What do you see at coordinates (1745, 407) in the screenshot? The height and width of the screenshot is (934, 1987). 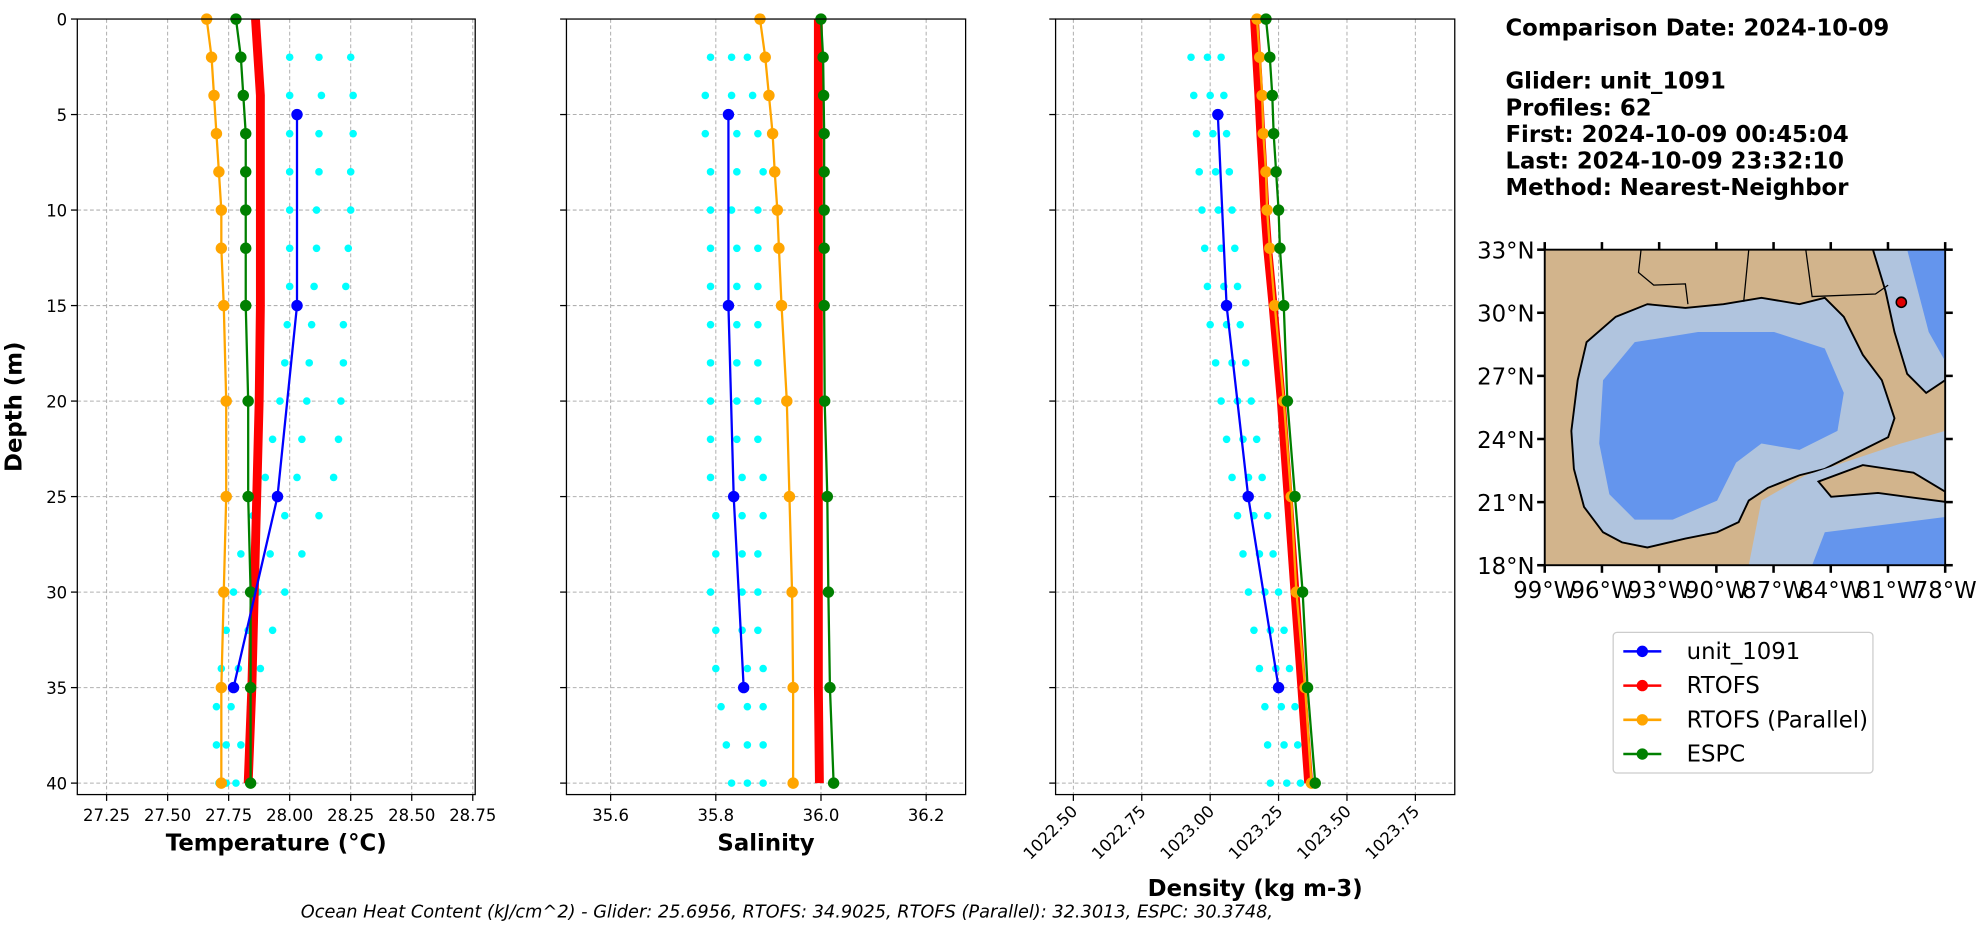 I see `map-base` at bounding box center [1745, 407].